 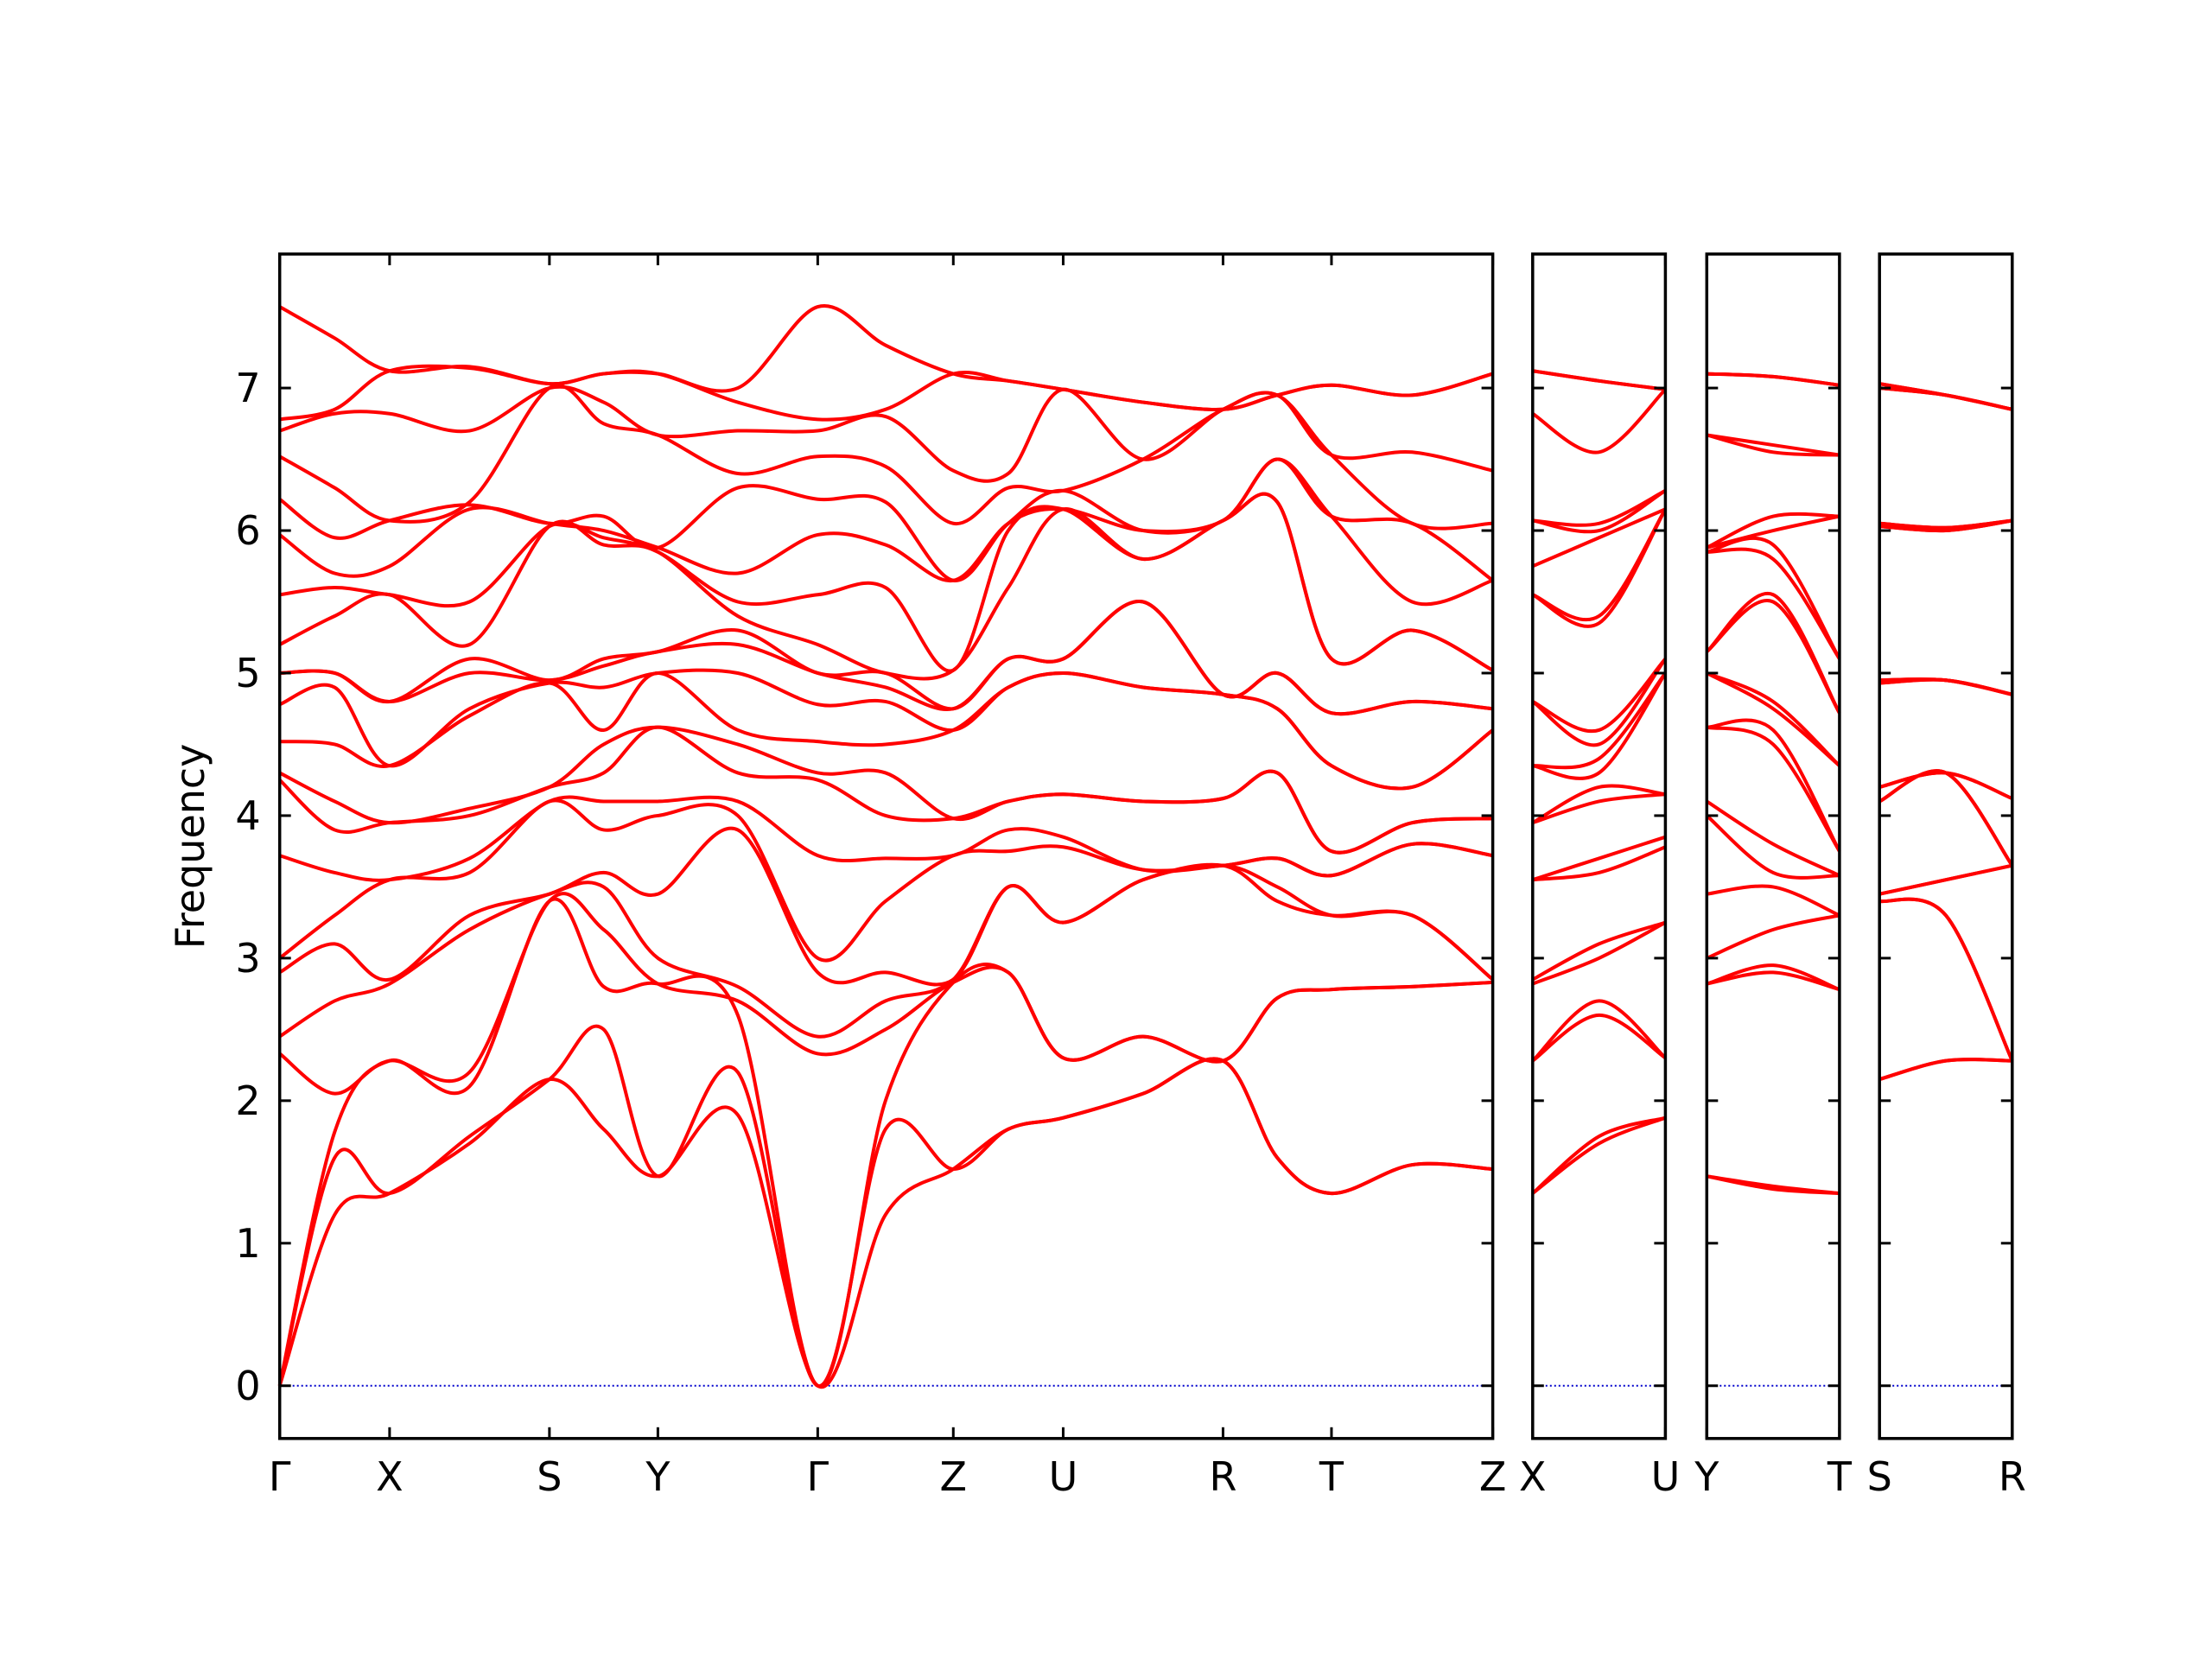 What do you see at coordinates (247, 959) in the screenshot?
I see `y-tick-label: 3` at bounding box center [247, 959].